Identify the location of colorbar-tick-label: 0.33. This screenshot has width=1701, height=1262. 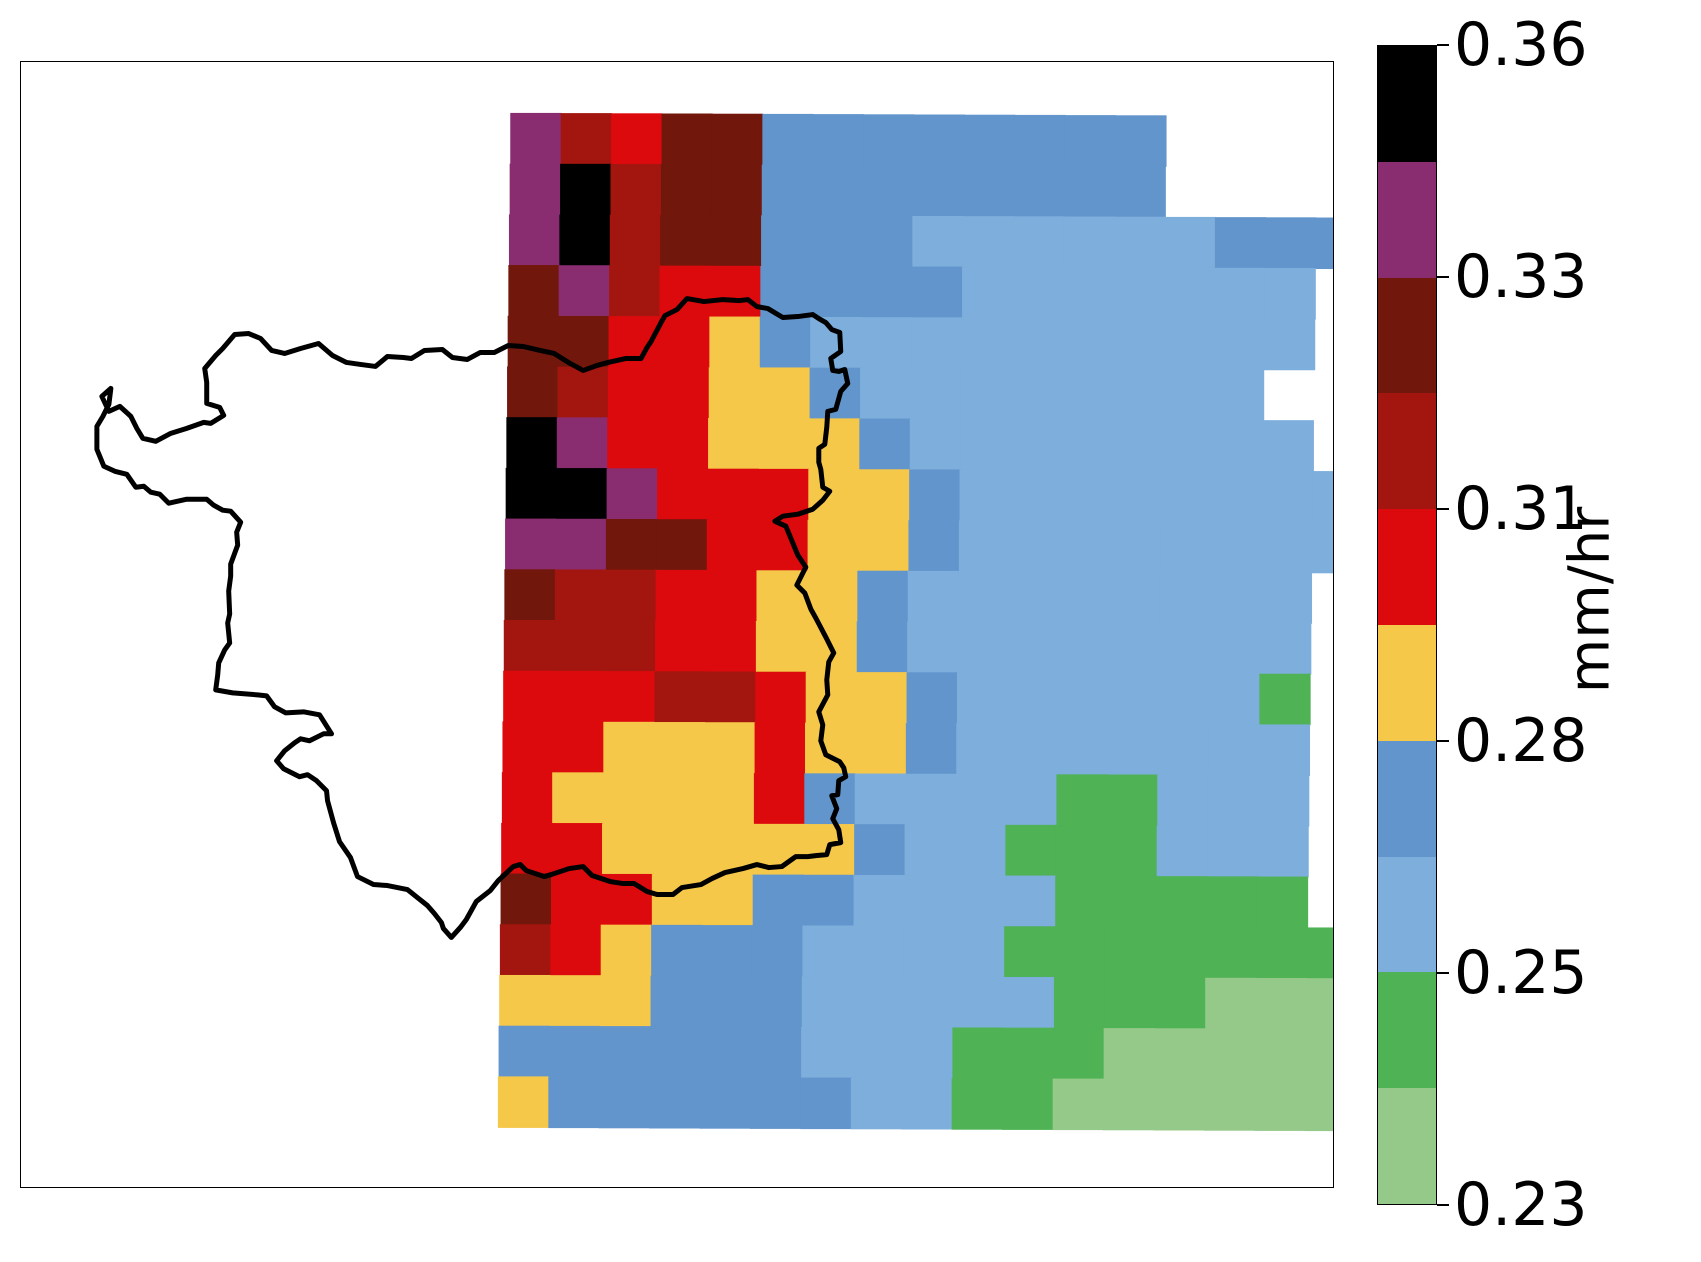
(1521, 277).